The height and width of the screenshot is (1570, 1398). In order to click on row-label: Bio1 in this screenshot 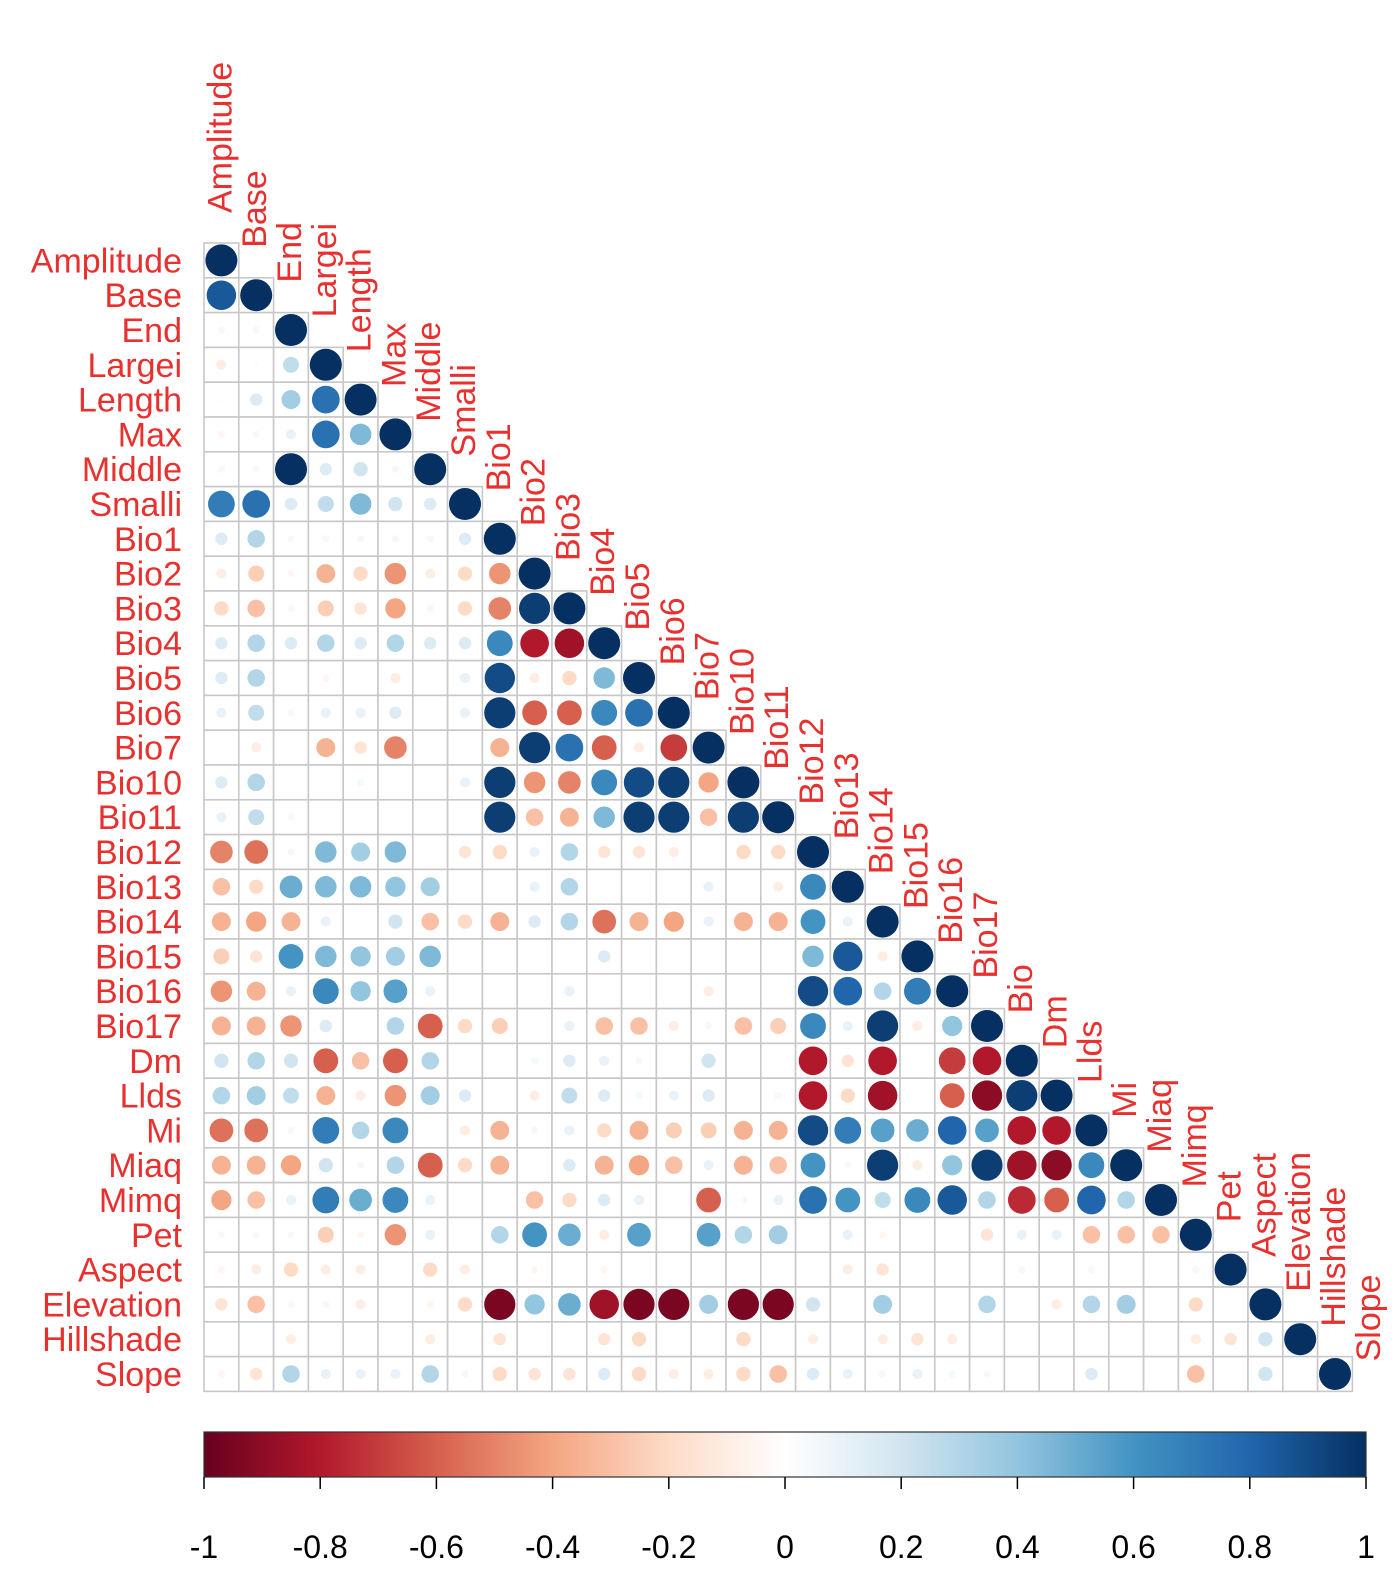, I will do `click(148, 540)`.